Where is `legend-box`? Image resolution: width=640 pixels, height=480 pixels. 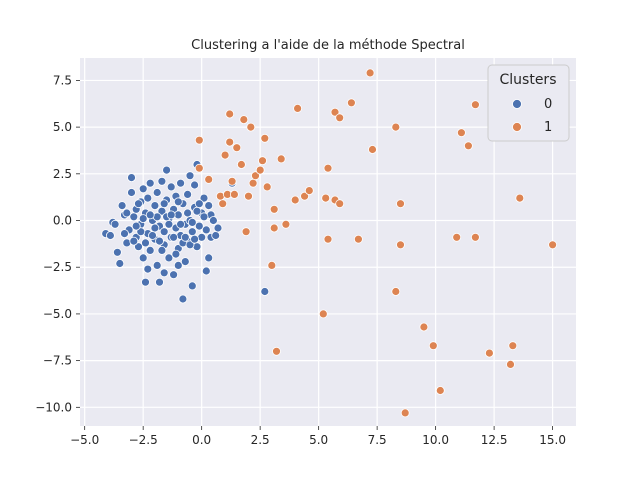
legend-box is located at coordinates (528, 103).